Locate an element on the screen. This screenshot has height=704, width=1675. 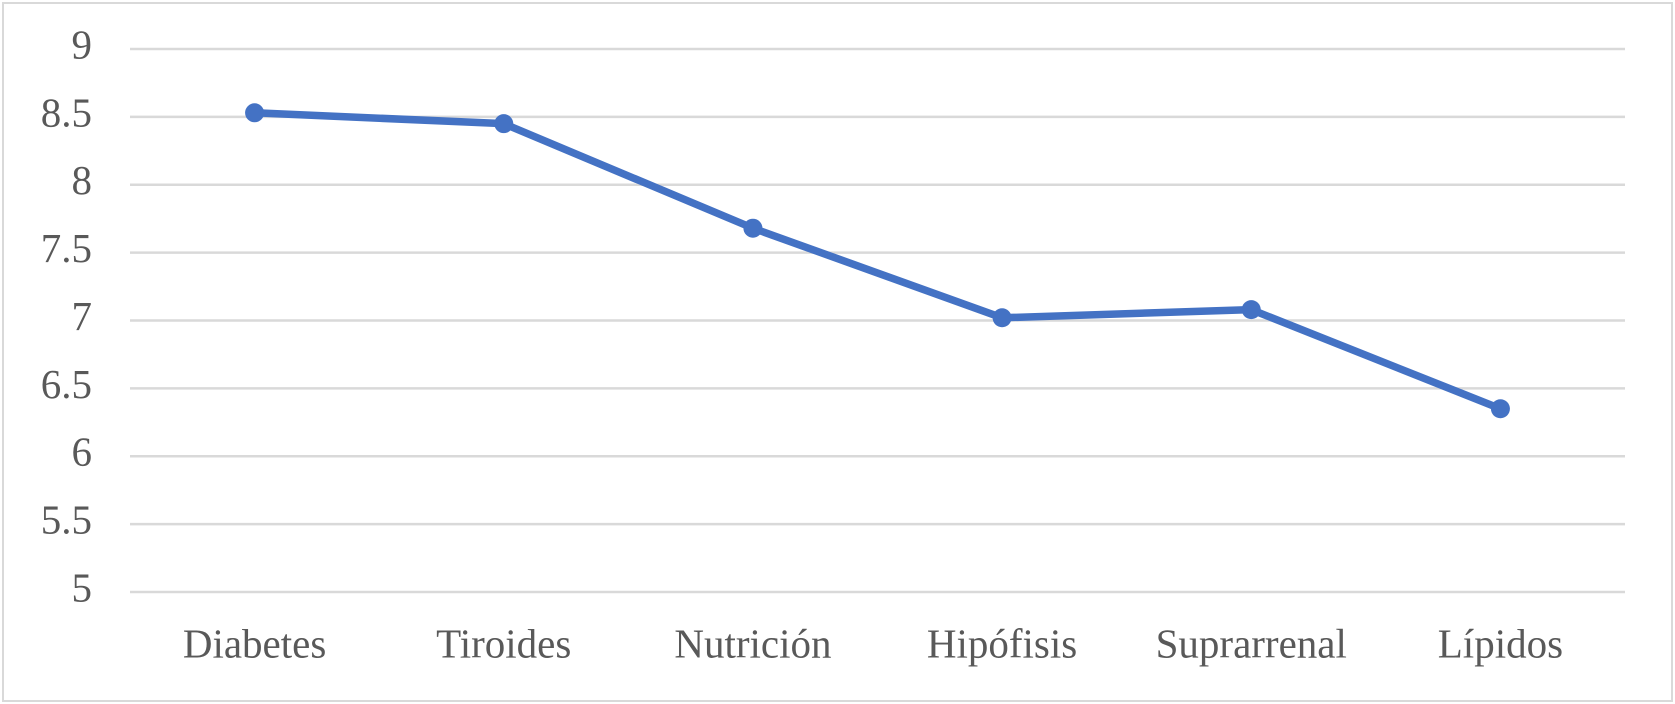
x-tick-label: Suprarrenal is located at coordinates (1251, 643).